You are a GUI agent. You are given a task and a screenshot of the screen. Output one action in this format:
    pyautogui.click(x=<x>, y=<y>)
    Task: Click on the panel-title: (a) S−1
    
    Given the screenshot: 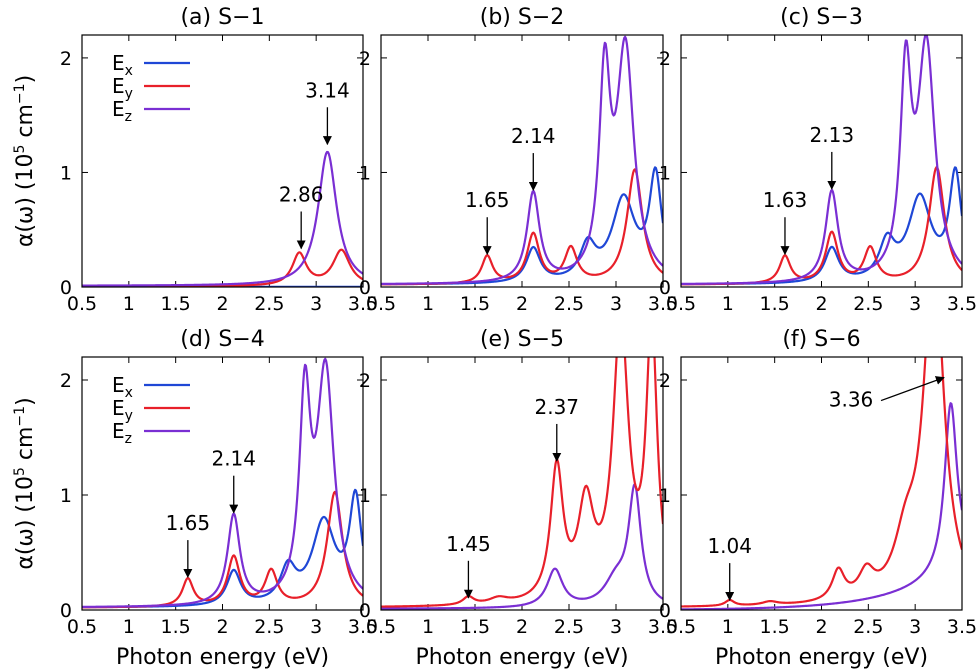 What is the action you would take?
    pyautogui.click(x=222, y=17)
    